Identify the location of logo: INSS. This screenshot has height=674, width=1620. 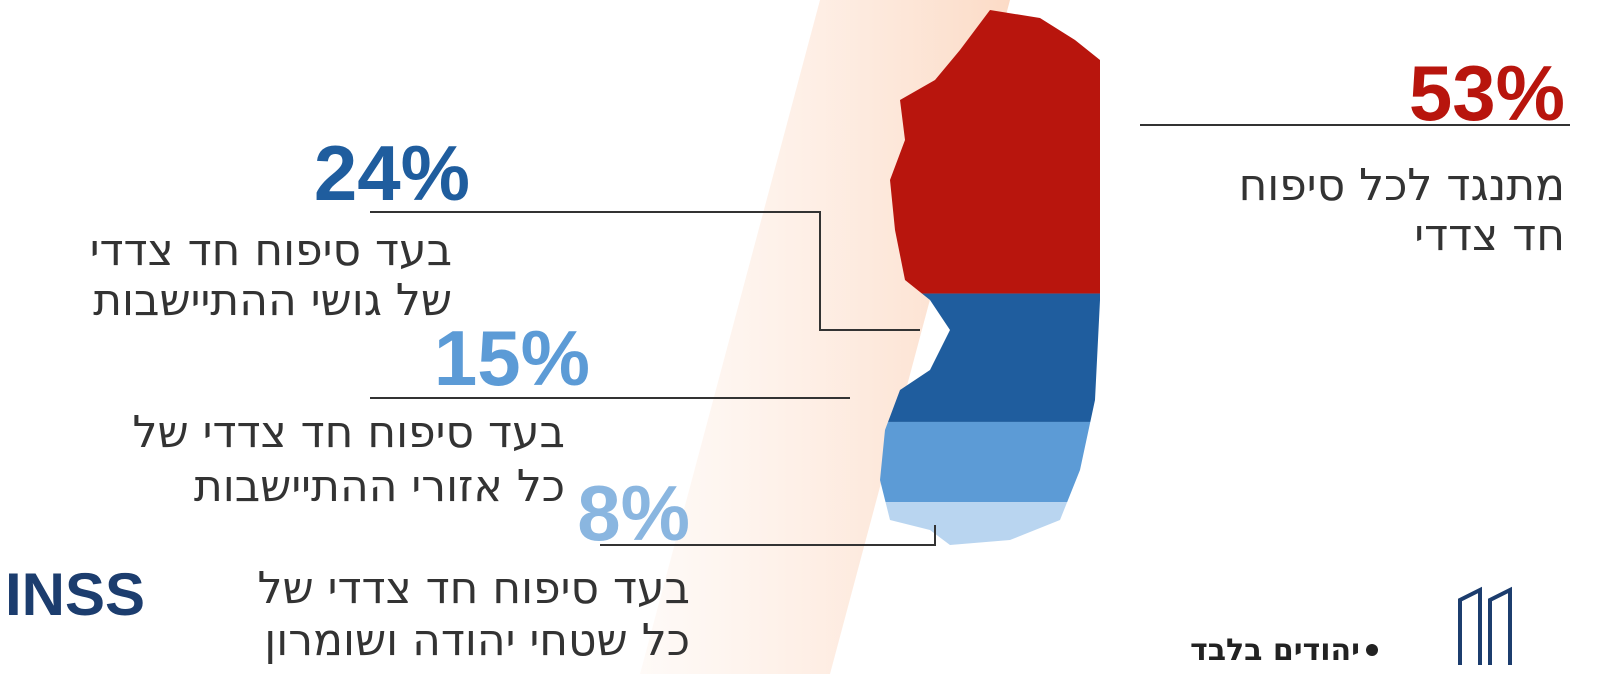
(75, 594).